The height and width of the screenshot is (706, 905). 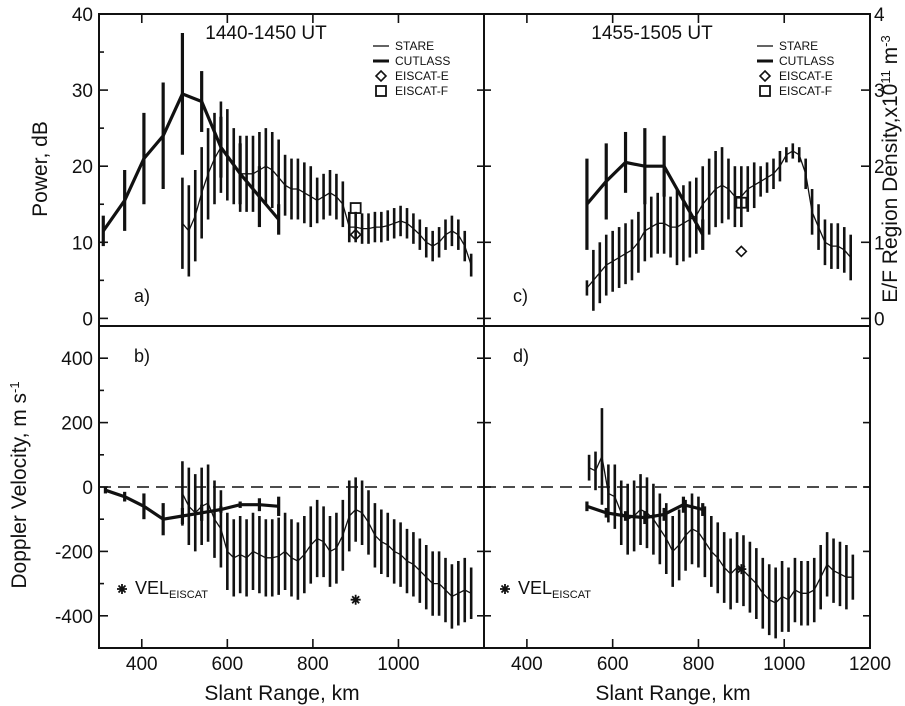 What do you see at coordinates (313, 664) in the screenshot?
I see `xtick-label-left: 800` at bounding box center [313, 664].